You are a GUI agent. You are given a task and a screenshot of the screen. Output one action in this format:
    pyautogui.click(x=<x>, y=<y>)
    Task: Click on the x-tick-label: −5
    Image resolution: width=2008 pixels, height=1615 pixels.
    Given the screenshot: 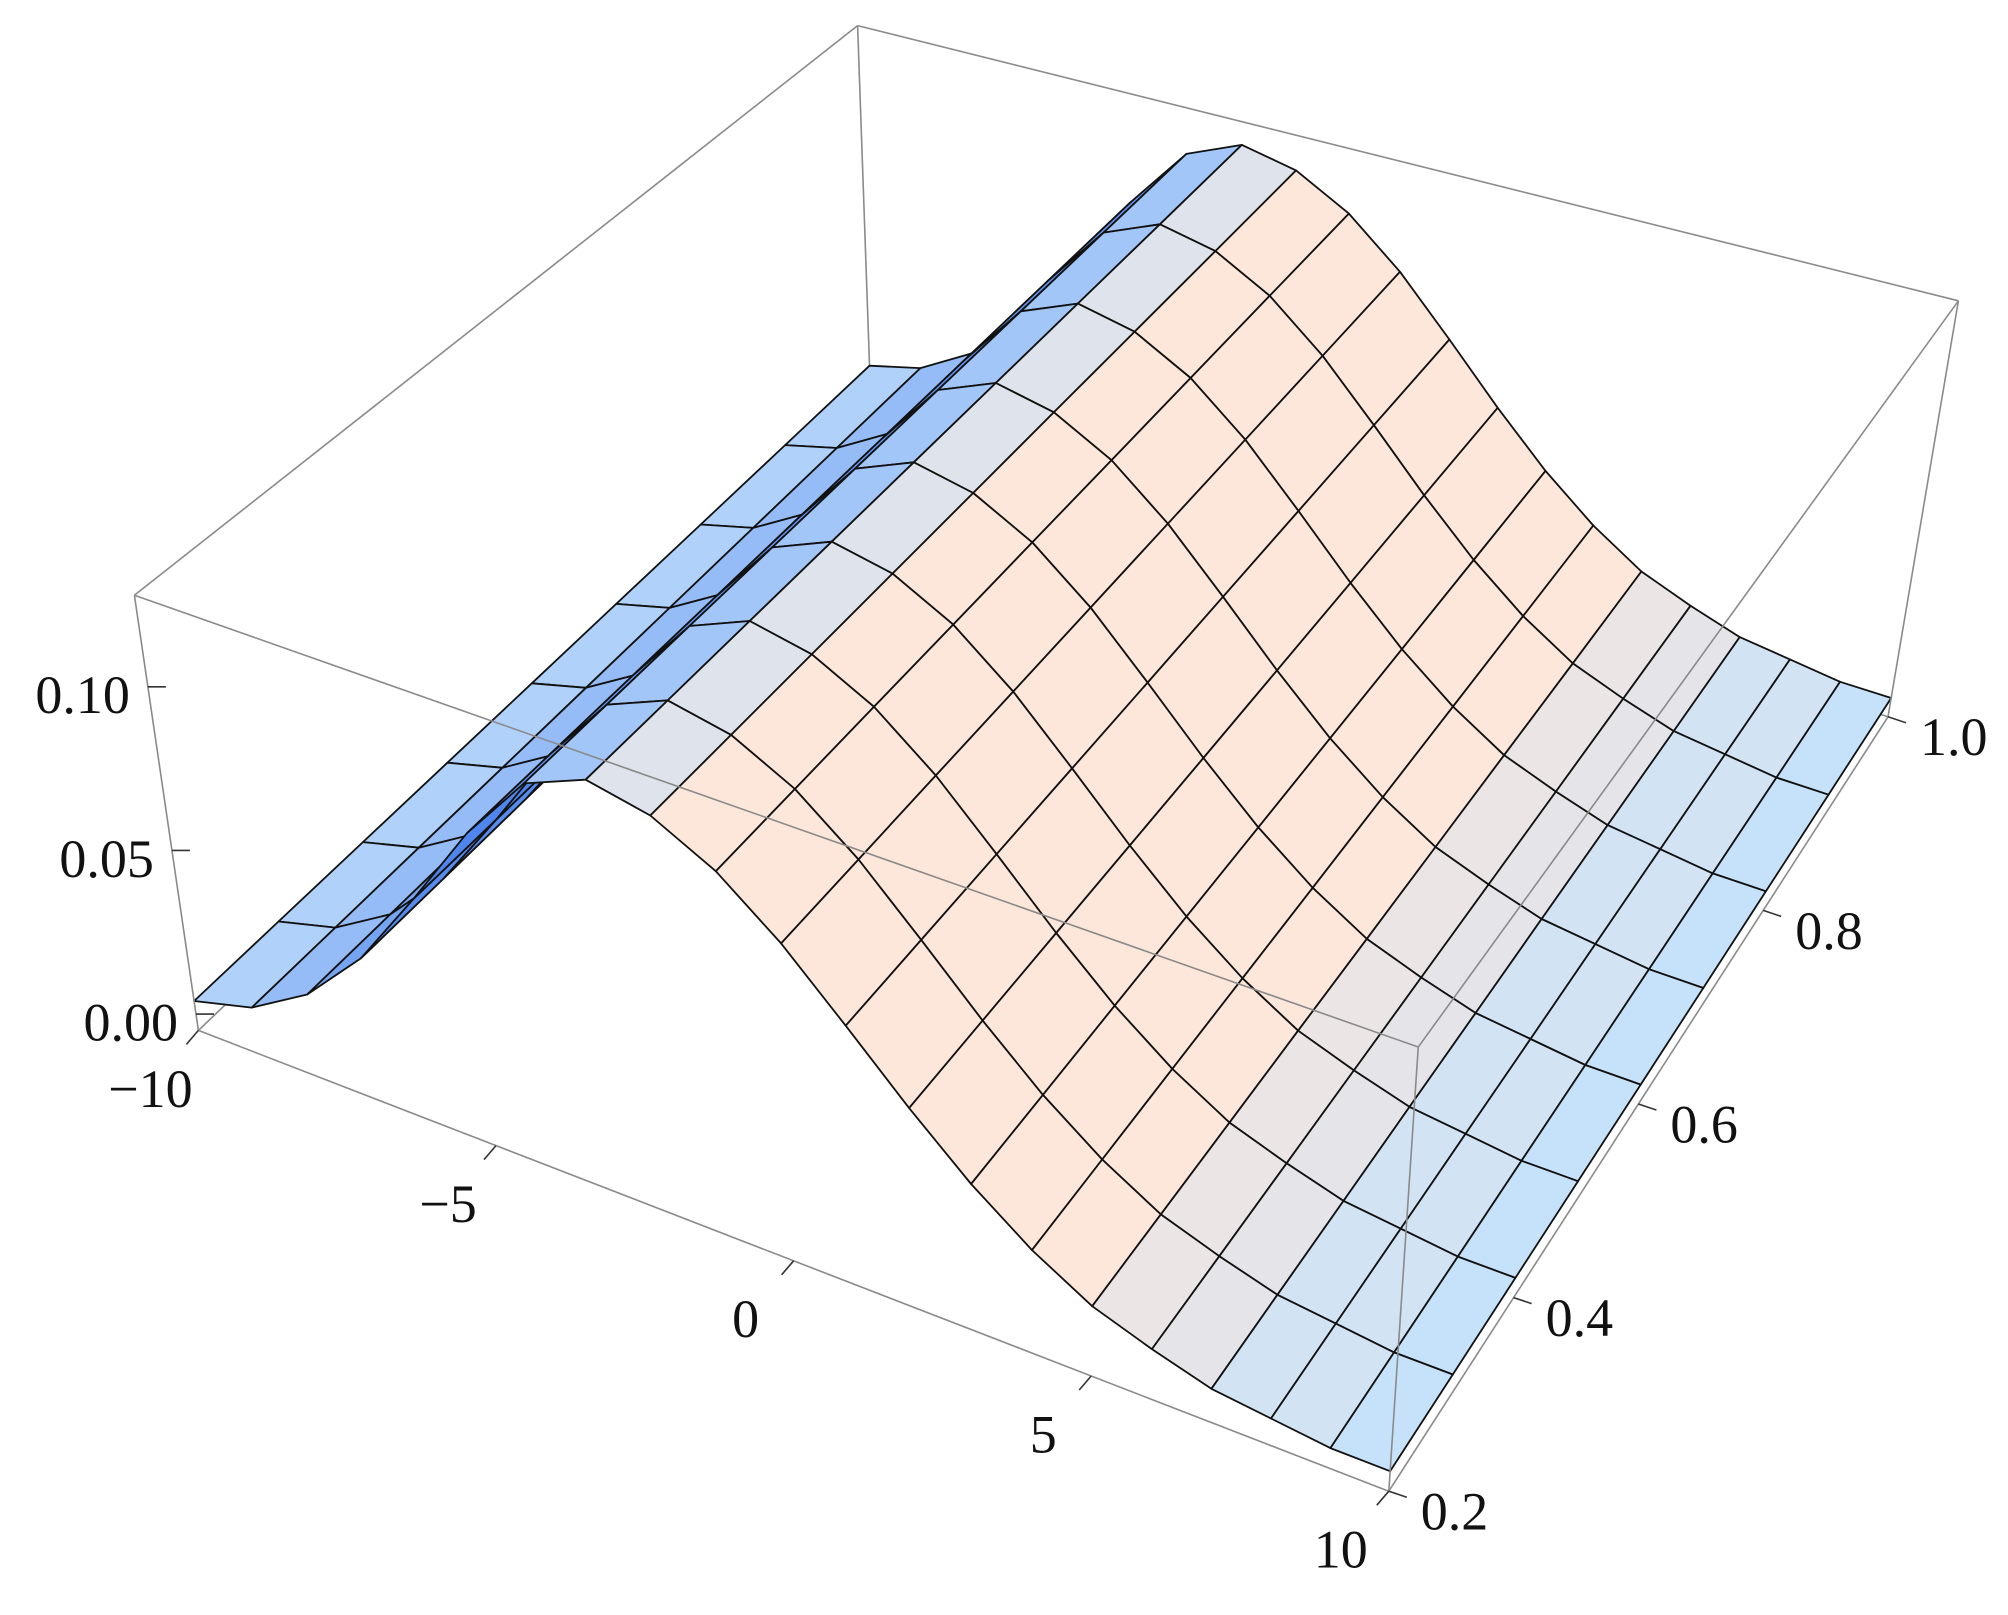 What is the action you would take?
    pyautogui.click(x=447, y=1204)
    